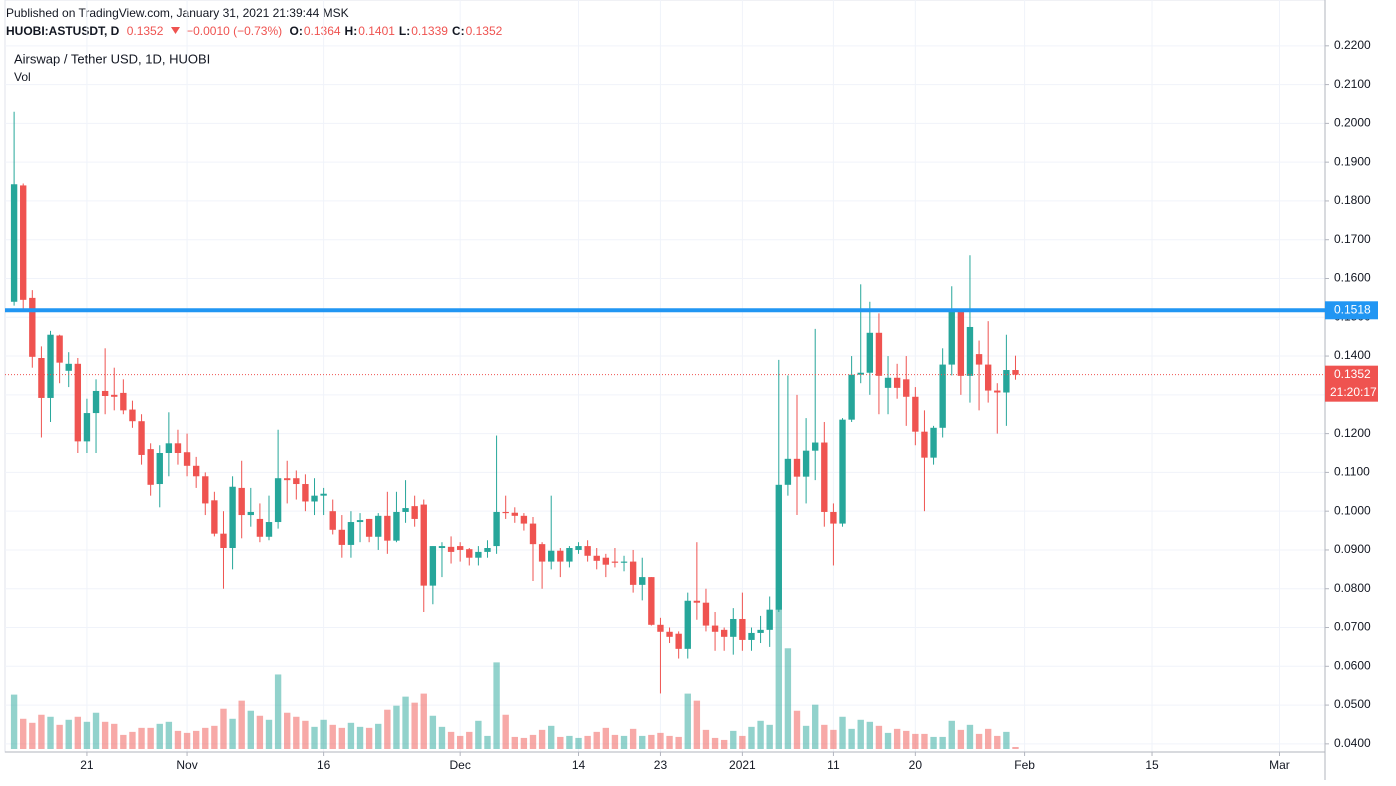 The width and height of the screenshot is (1396, 786). I want to click on x-tick-label: 21, so click(87, 765).